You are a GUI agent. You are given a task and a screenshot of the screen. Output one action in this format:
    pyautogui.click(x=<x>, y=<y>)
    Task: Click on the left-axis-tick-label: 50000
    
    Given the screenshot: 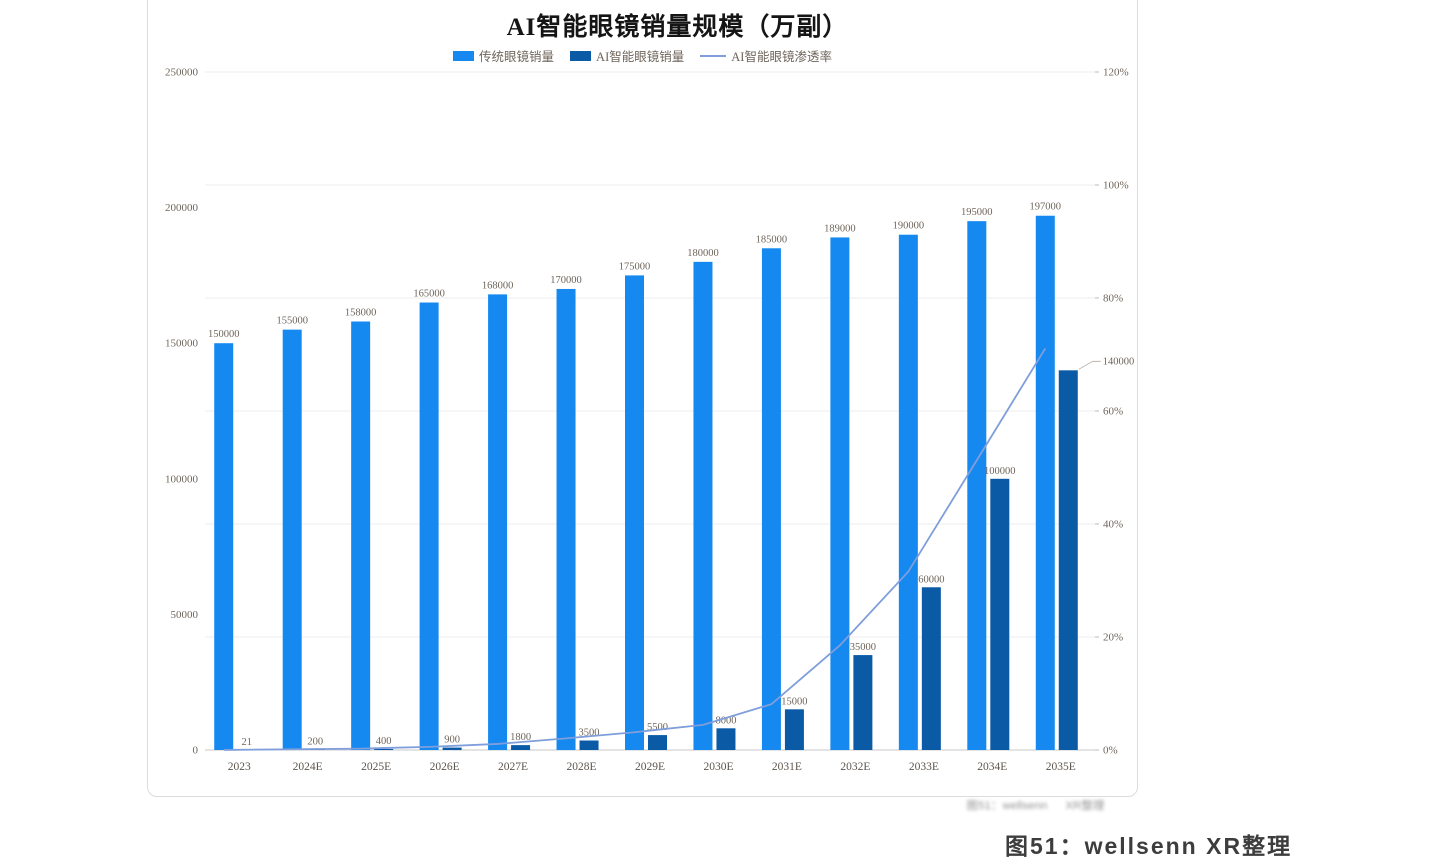 What is the action you would take?
    pyautogui.click(x=185, y=615)
    